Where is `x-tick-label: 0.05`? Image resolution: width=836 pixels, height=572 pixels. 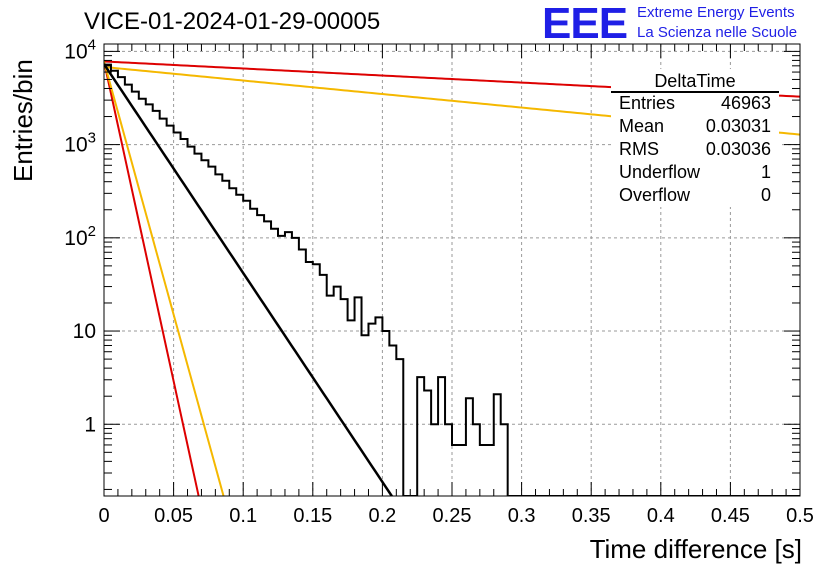
x-tick-label: 0.05 is located at coordinates (173, 516).